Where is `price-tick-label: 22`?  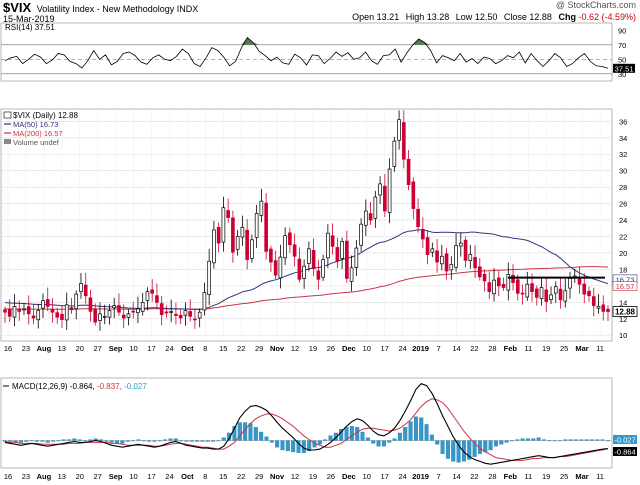 price-tick-label: 22 is located at coordinates (623, 237).